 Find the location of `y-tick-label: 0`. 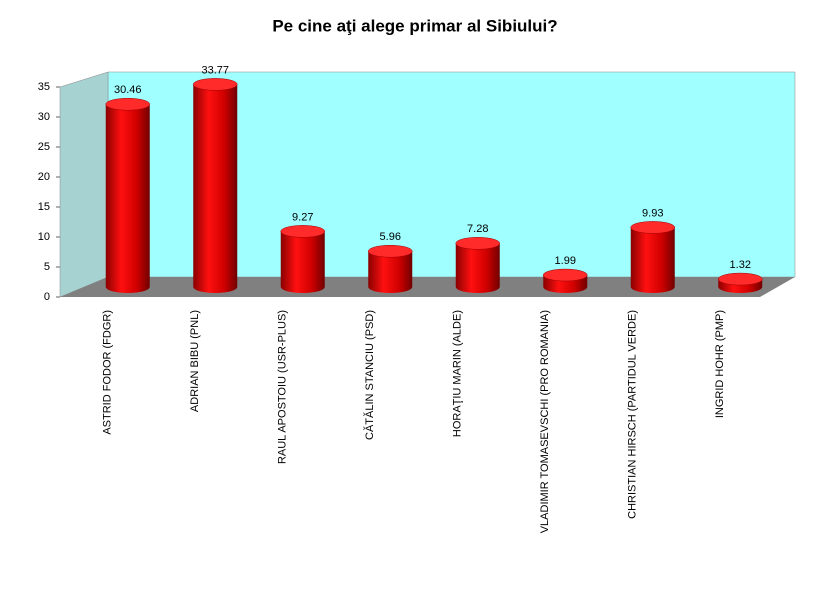

y-tick-label: 0 is located at coordinates (47, 297).